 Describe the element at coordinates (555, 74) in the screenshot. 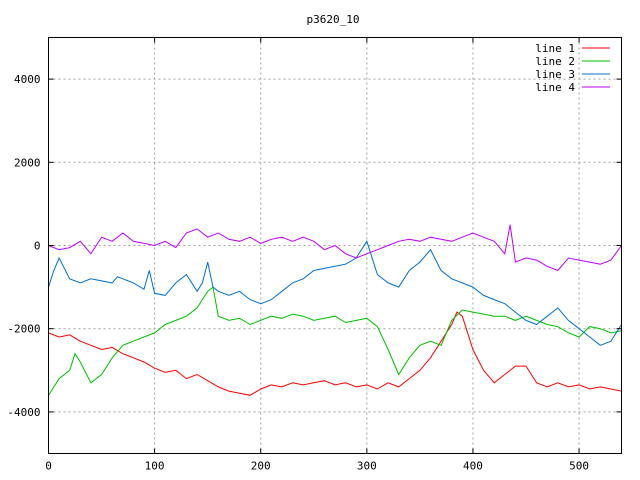

I see `legend-label-3: line 3` at that location.